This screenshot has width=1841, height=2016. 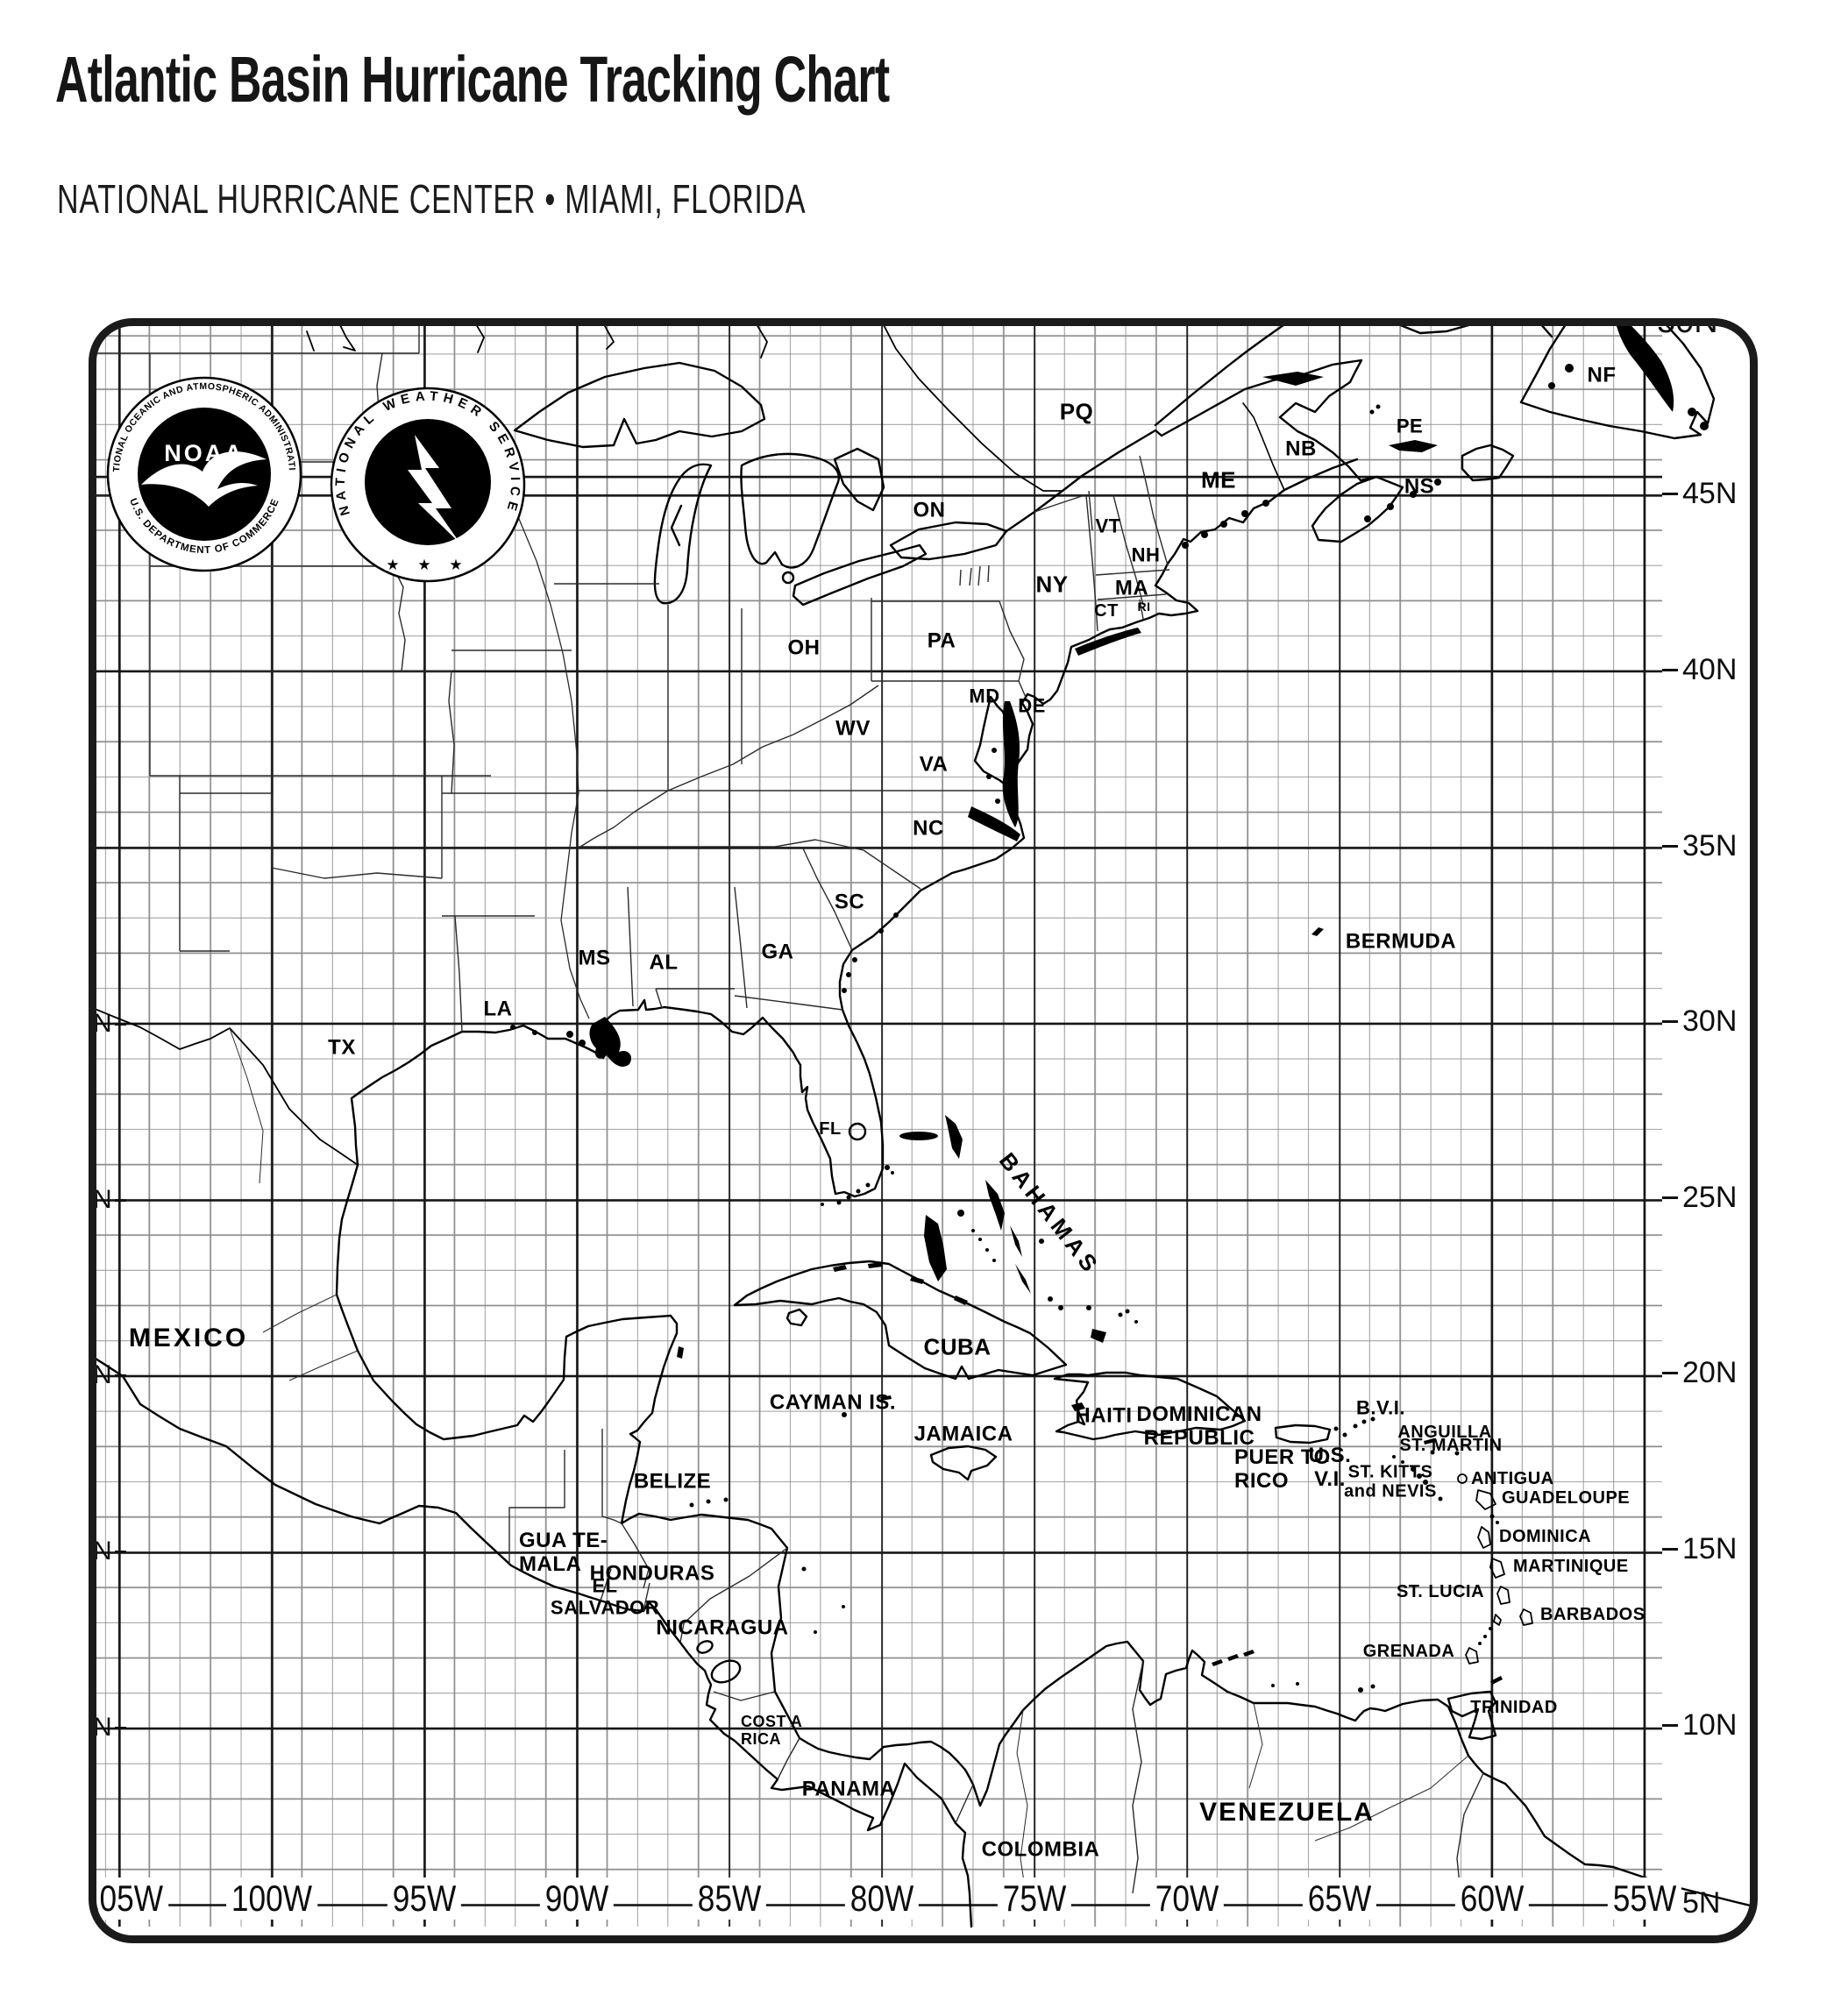 What do you see at coordinates (1410, 426) in the screenshot?
I see `label-pe: PE` at bounding box center [1410, 426].